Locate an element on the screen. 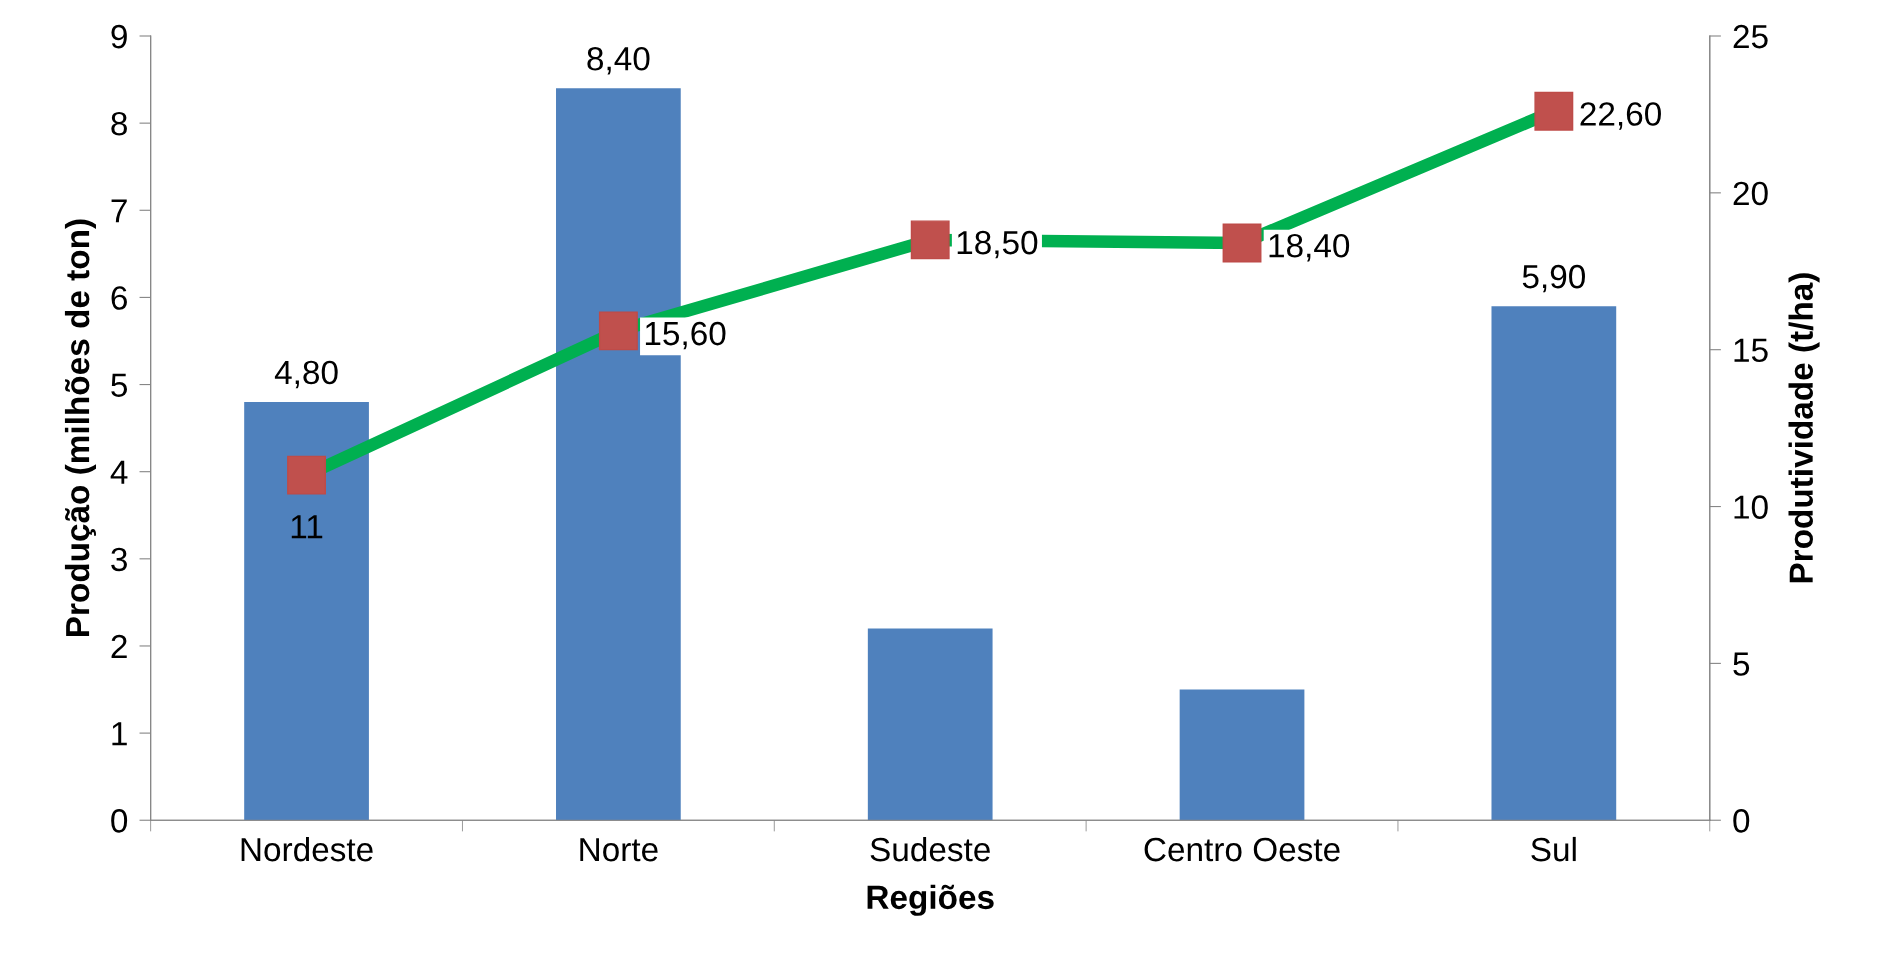 The height and width of the screenshot is (973, 1883). data-label: 4,80 is located at coordinates (306, 374).